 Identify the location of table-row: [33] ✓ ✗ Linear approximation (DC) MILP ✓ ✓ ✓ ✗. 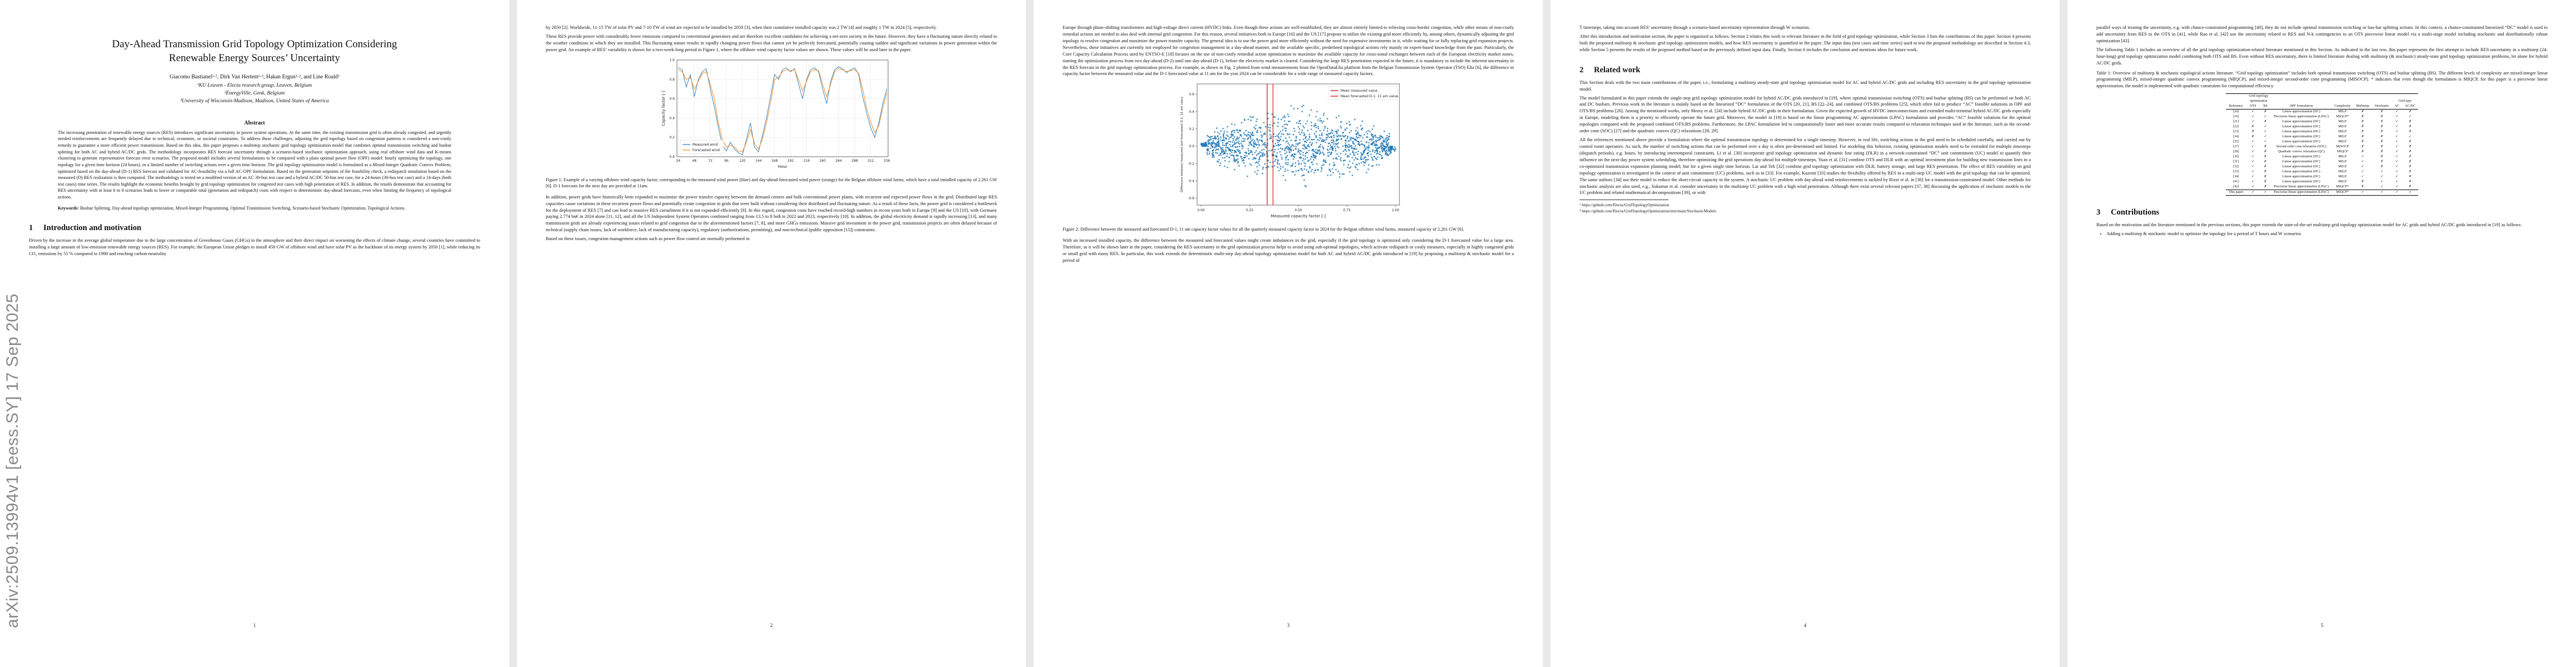
(2322, 172).